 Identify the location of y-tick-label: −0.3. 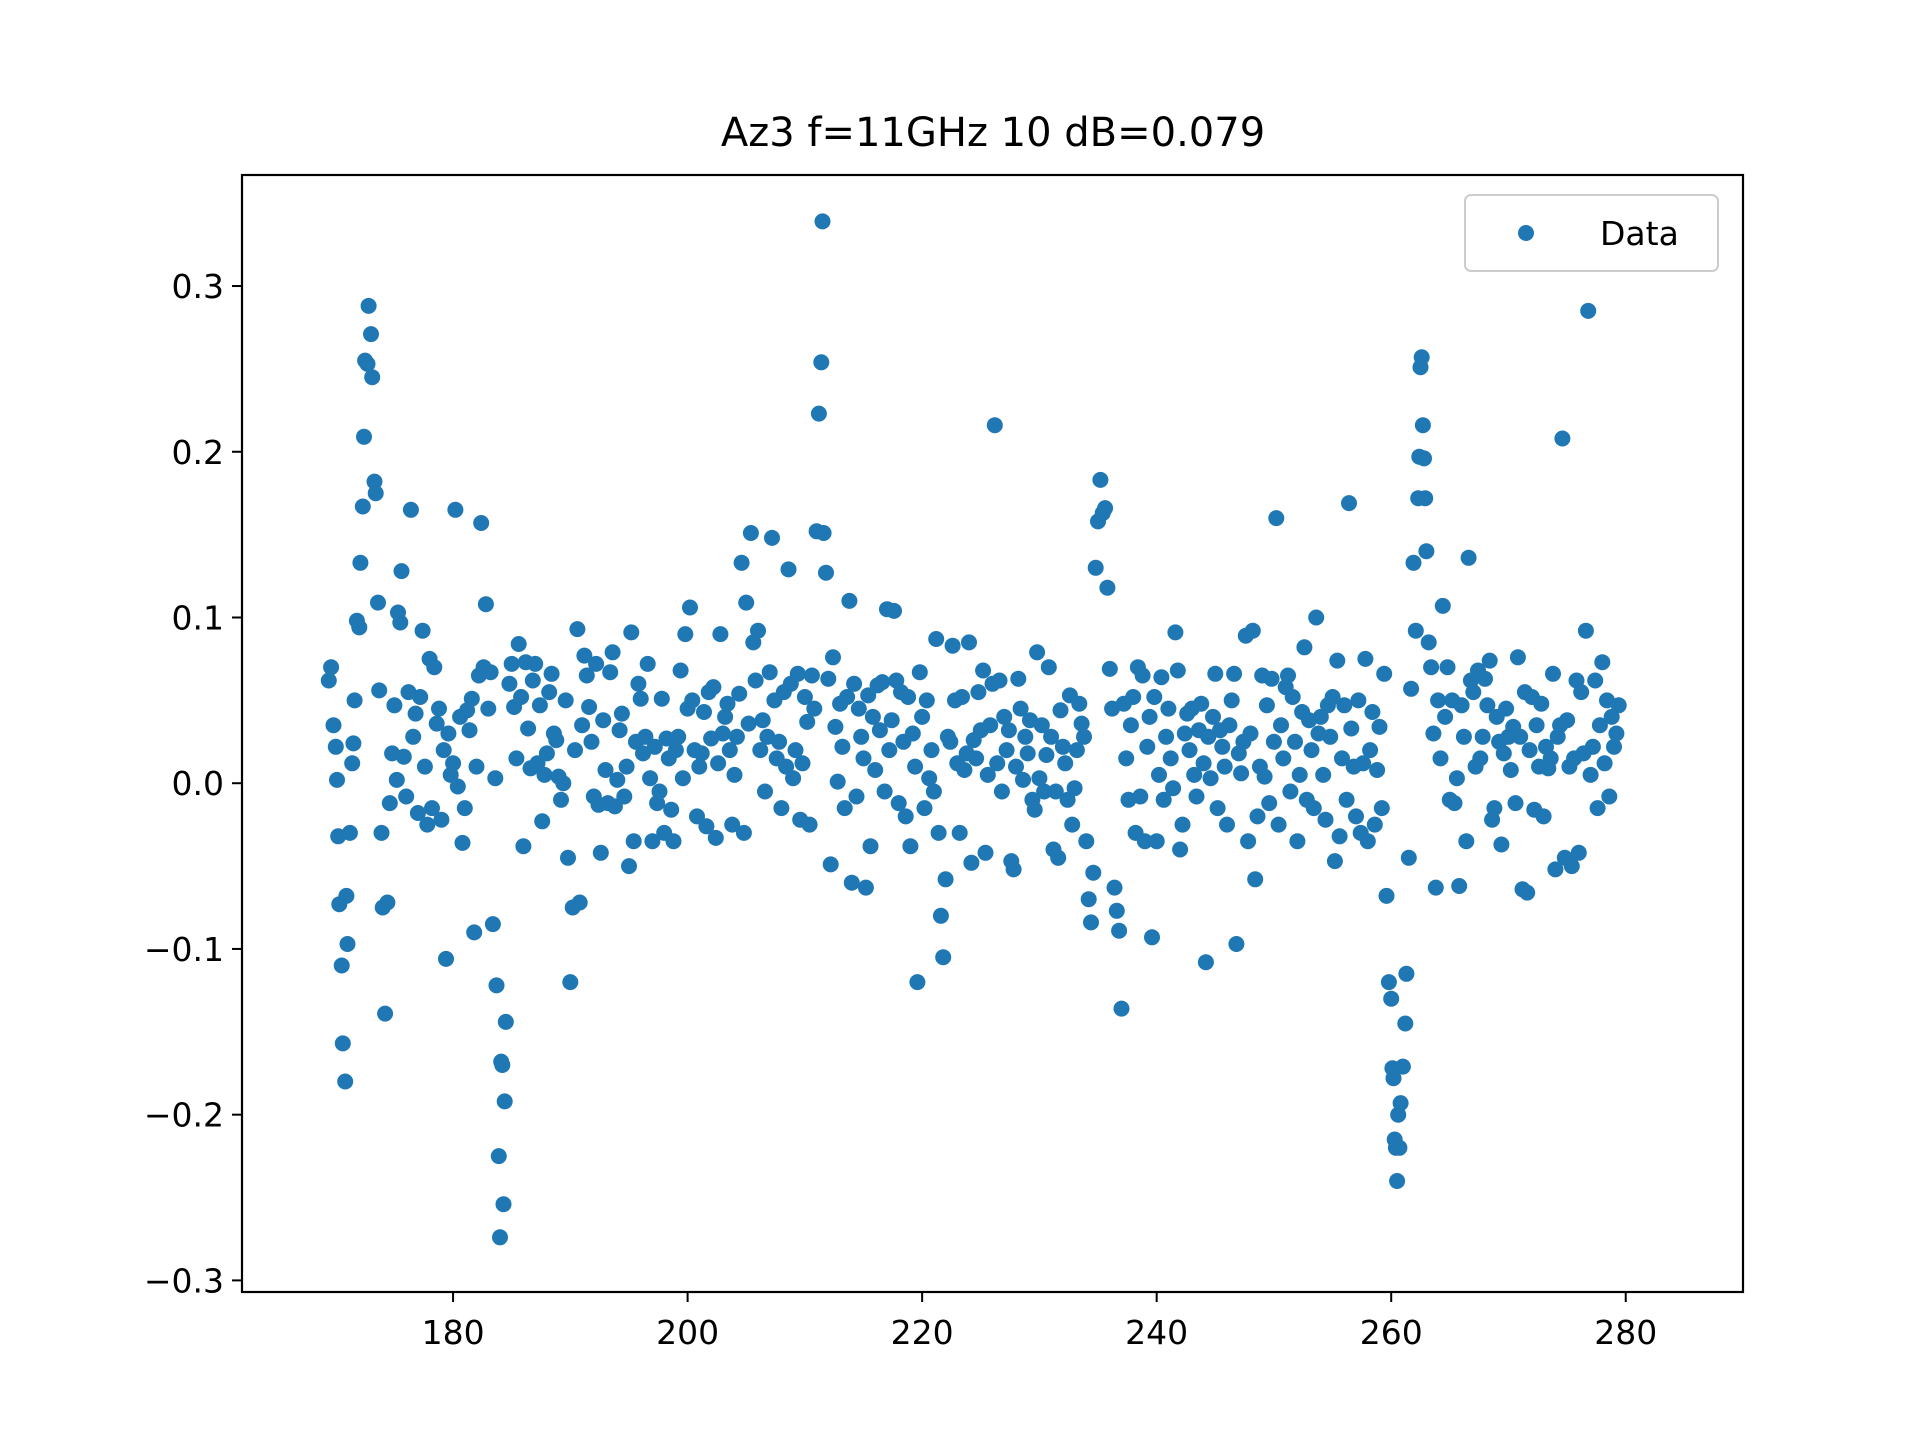
(184, 1280).